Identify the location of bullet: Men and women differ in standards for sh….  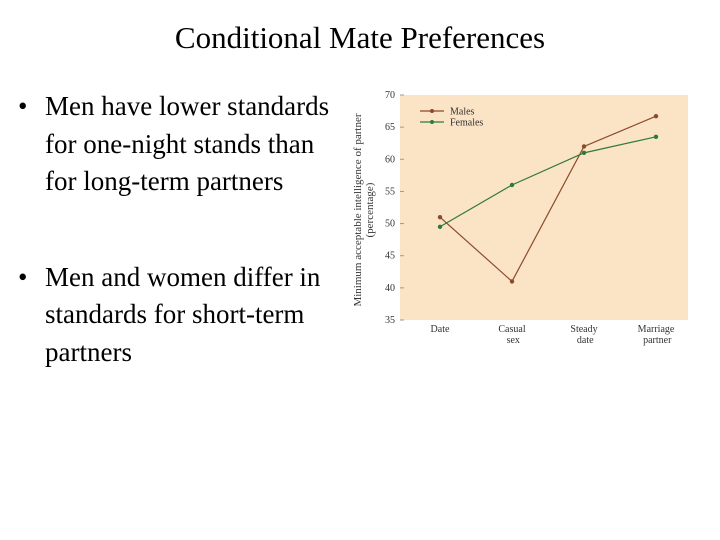
(178, 315).